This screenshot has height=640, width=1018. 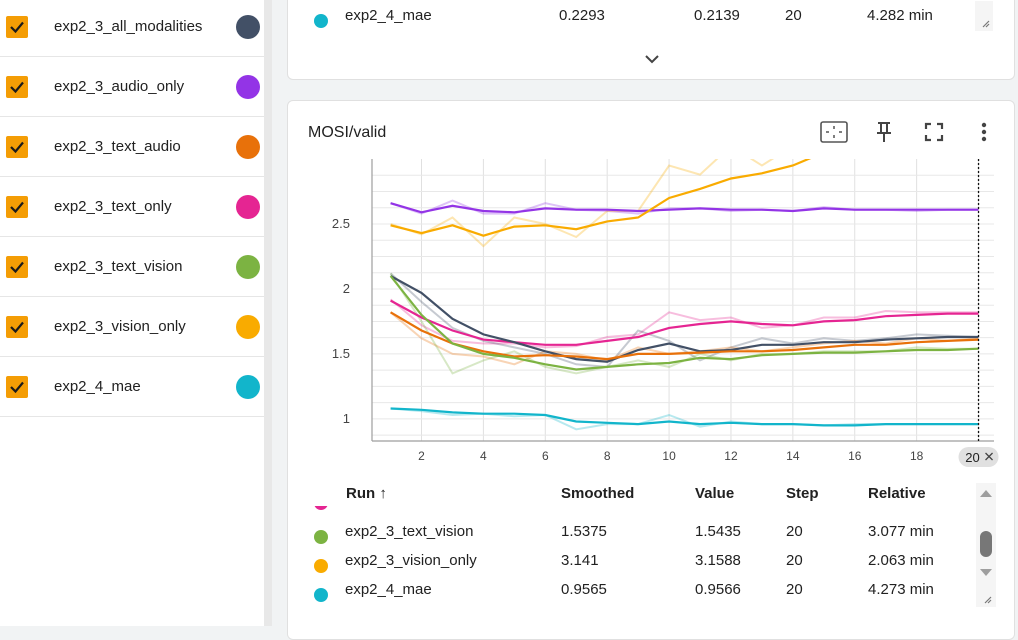 I want to click on step-badge, so click(x=978, y=457).